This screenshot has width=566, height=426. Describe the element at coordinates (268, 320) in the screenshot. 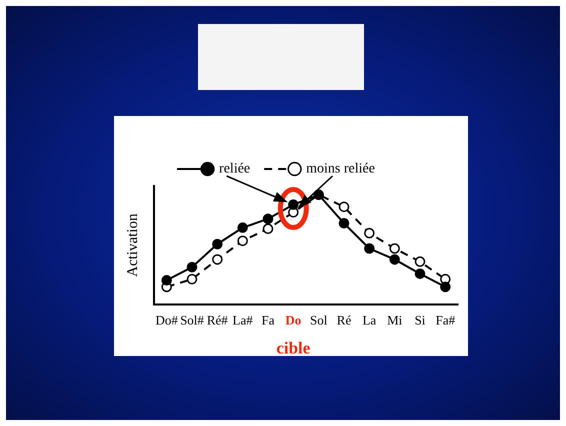

I see `x-tick-label: Fa` at that location.